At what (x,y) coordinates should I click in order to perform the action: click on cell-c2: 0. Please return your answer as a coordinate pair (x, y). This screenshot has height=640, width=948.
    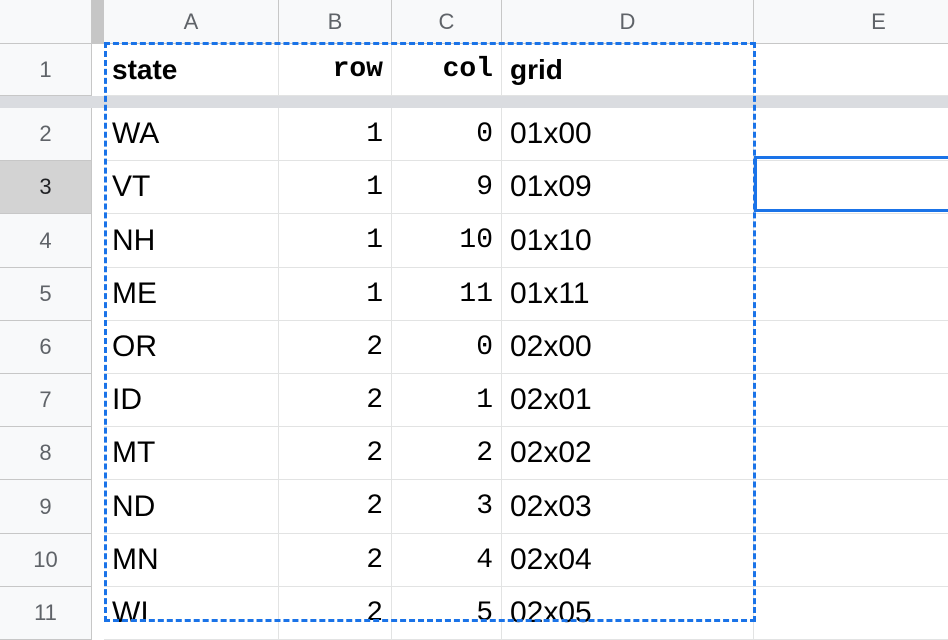
    Looking at the image, I should click on (447, 134).